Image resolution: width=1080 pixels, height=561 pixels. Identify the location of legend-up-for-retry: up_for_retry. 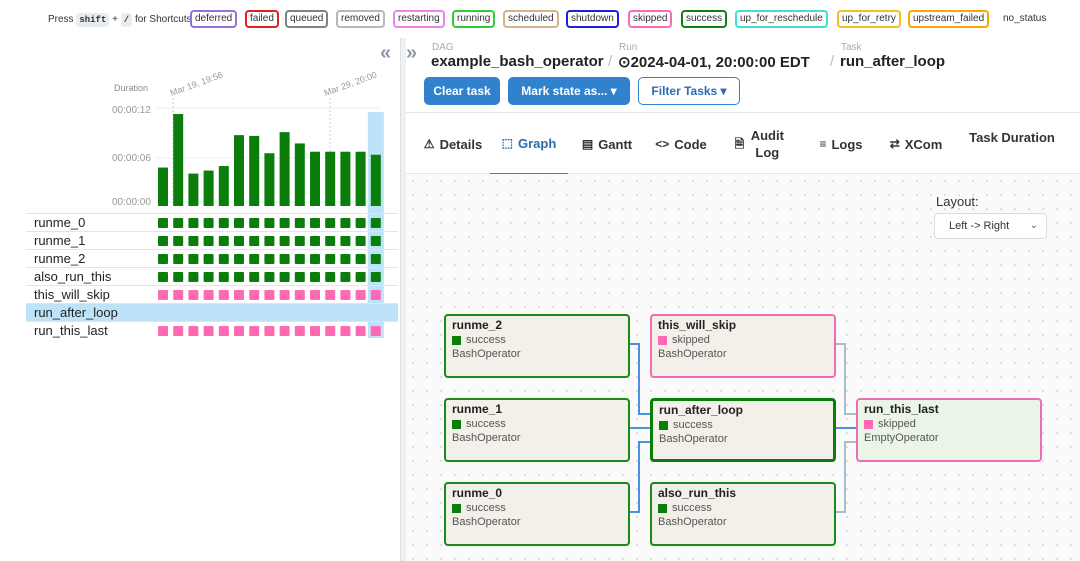
(869, 19).